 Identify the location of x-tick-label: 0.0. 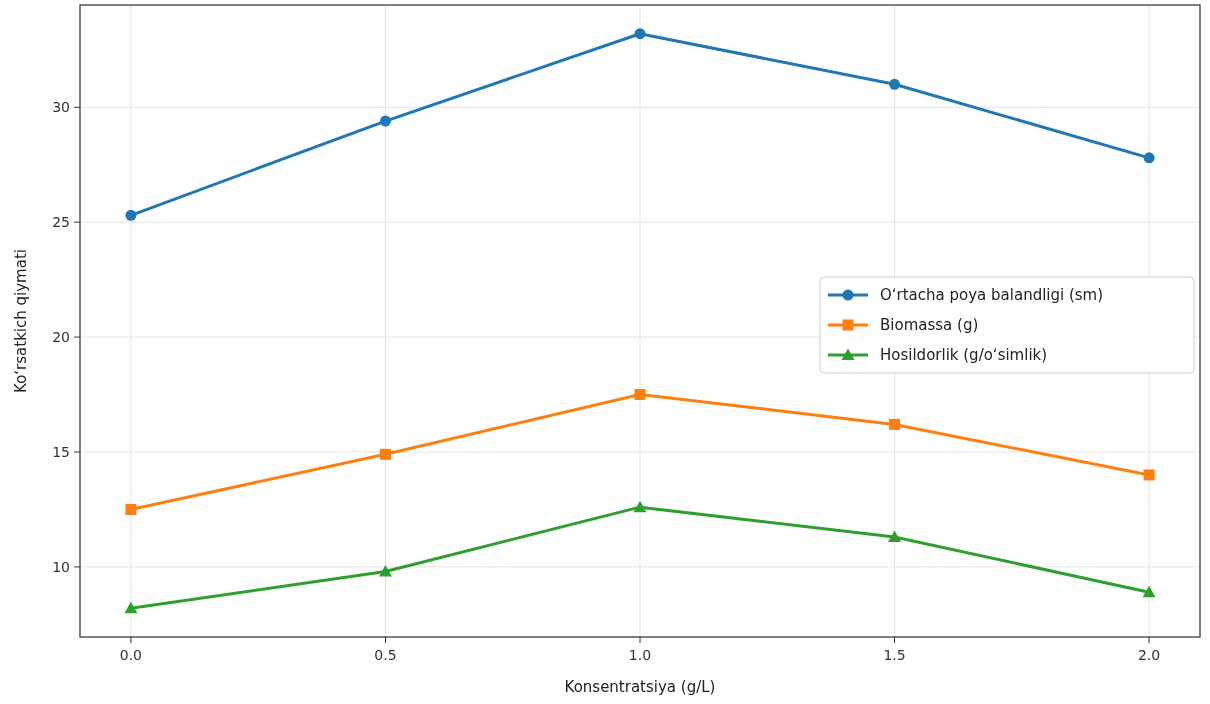
(131, 655).